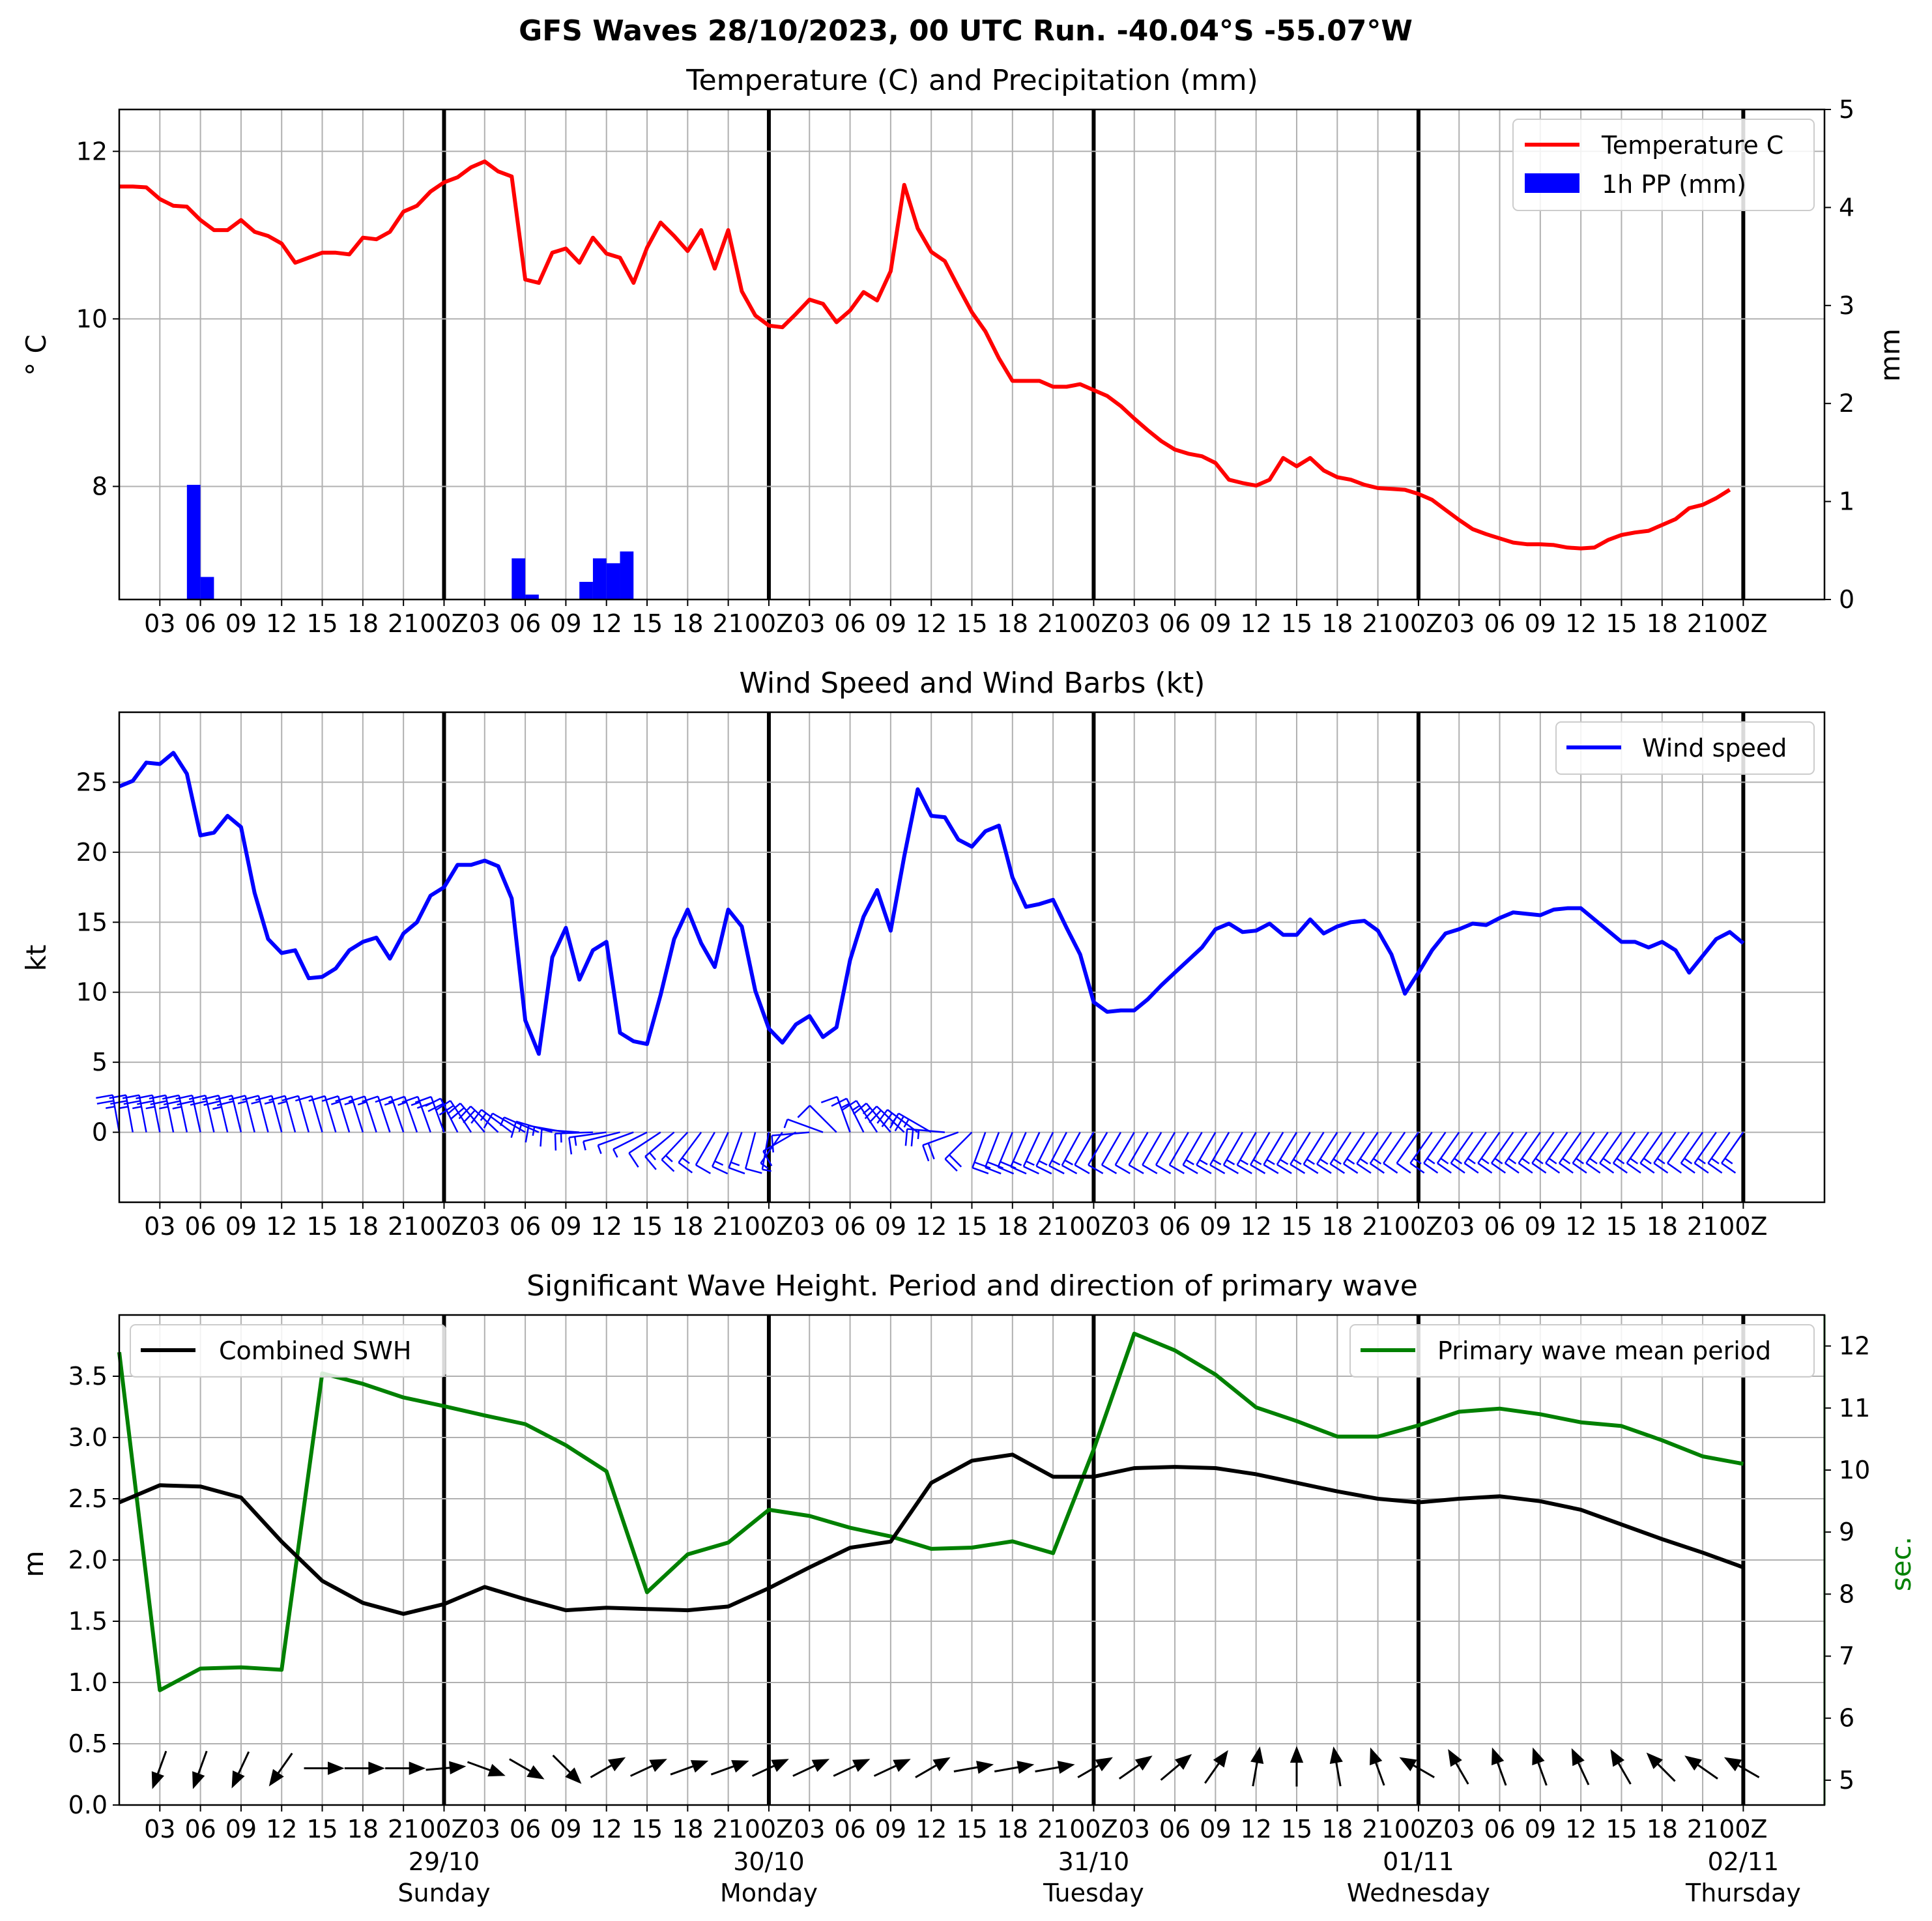  What do you see at coordinates (36, 958) in the screenshot?
I see `panel2-ylabel: kt` at bounding box center [36, 958].